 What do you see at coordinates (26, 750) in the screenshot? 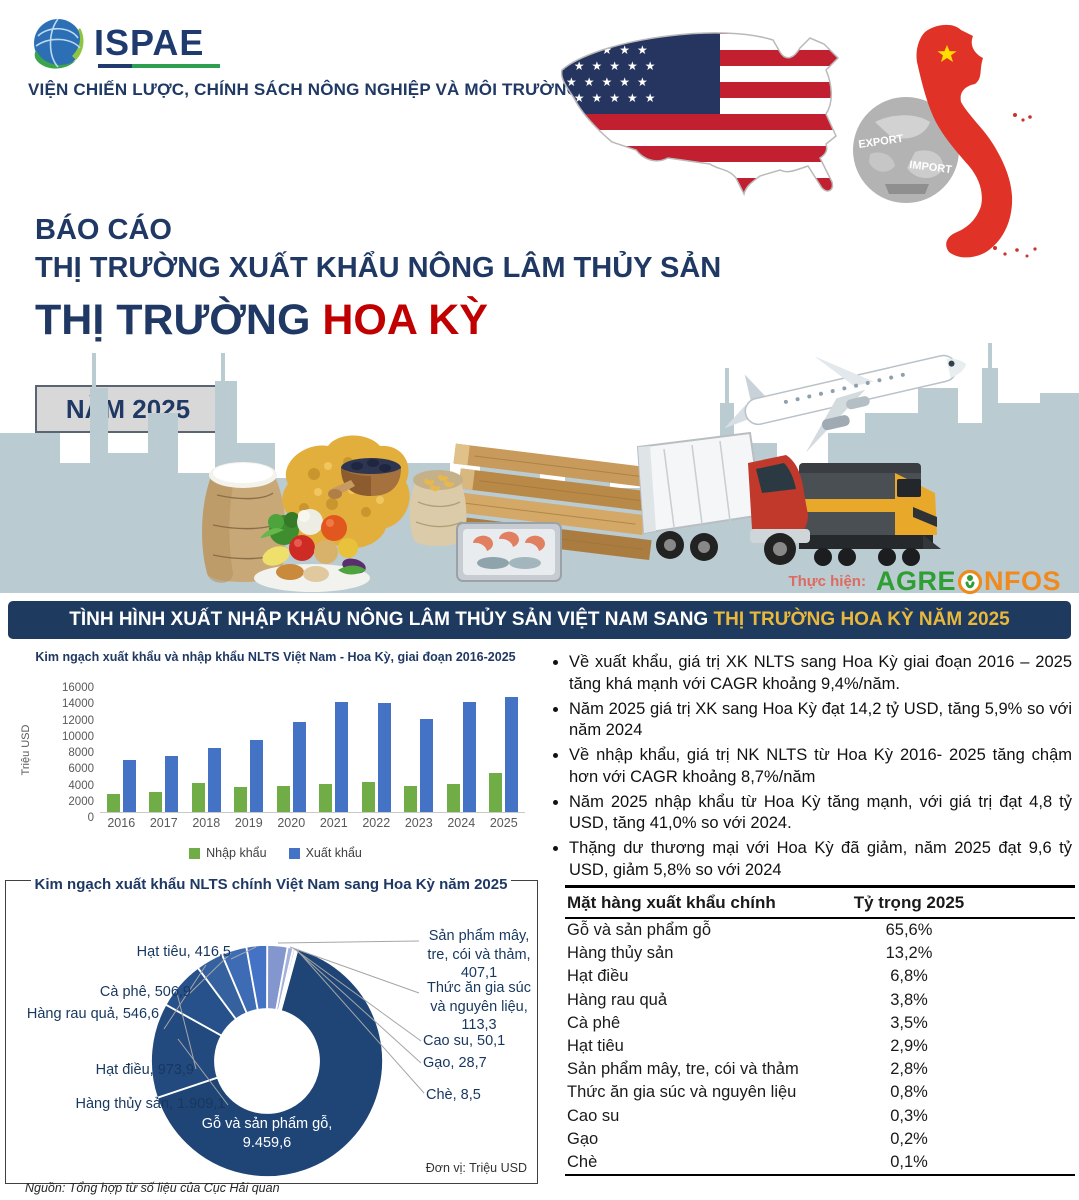
I see `bar-chart-y-axis-label: Triệu USD` at bounding box center [26, 750].